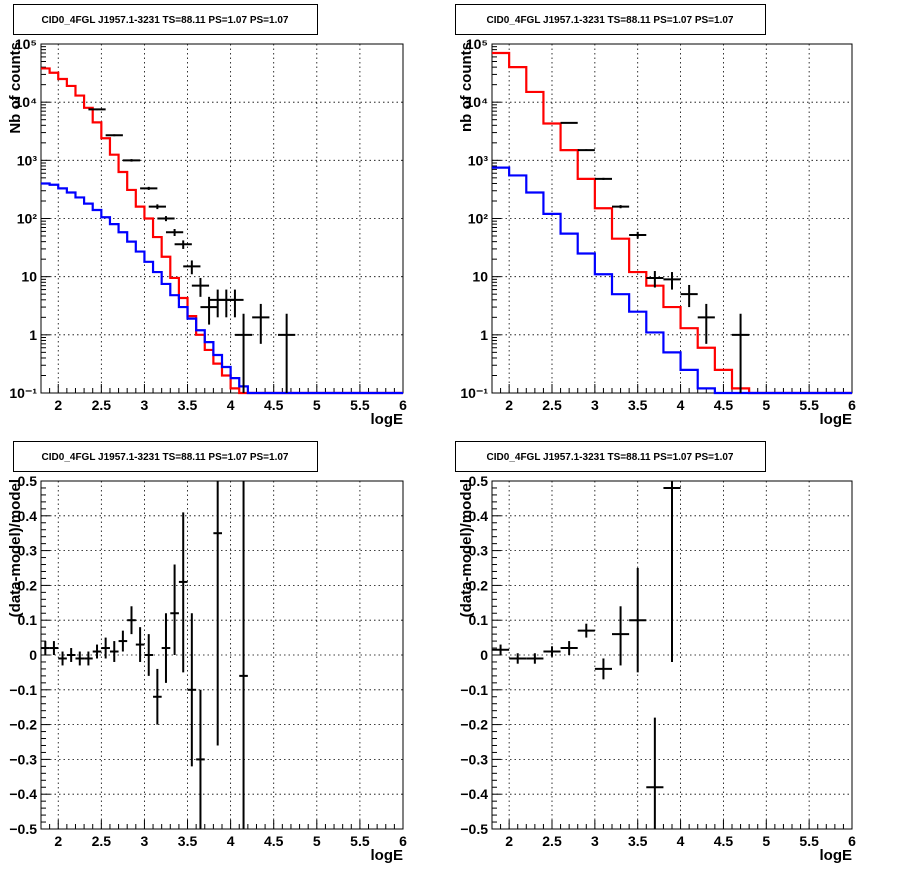 Image resolution: width=898 pixels, height=875 pixels. What do you see at coordinates (58, 841) in the screenshot?
I see `x-tick-label: 2` at bounding box center [58, 841].